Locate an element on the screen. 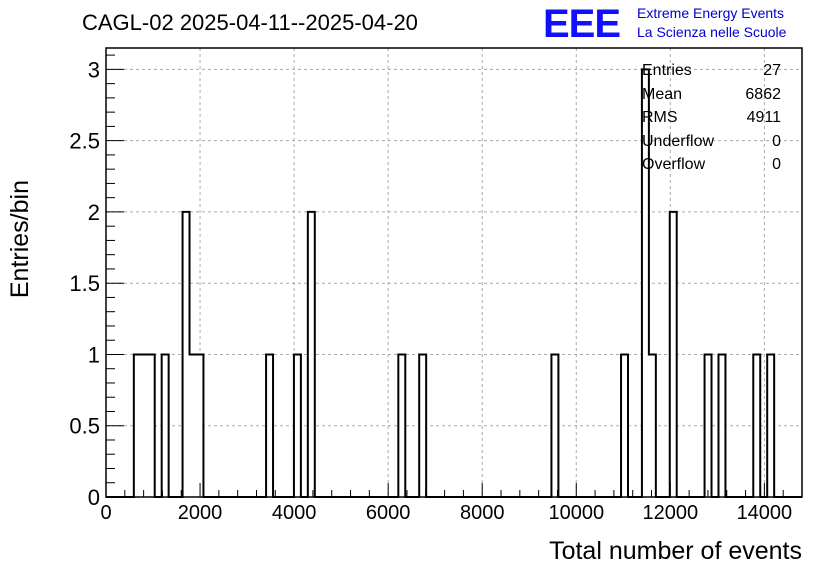  logo-caption-line1: Extreme Energy Events is located at coordinates (711, 13).